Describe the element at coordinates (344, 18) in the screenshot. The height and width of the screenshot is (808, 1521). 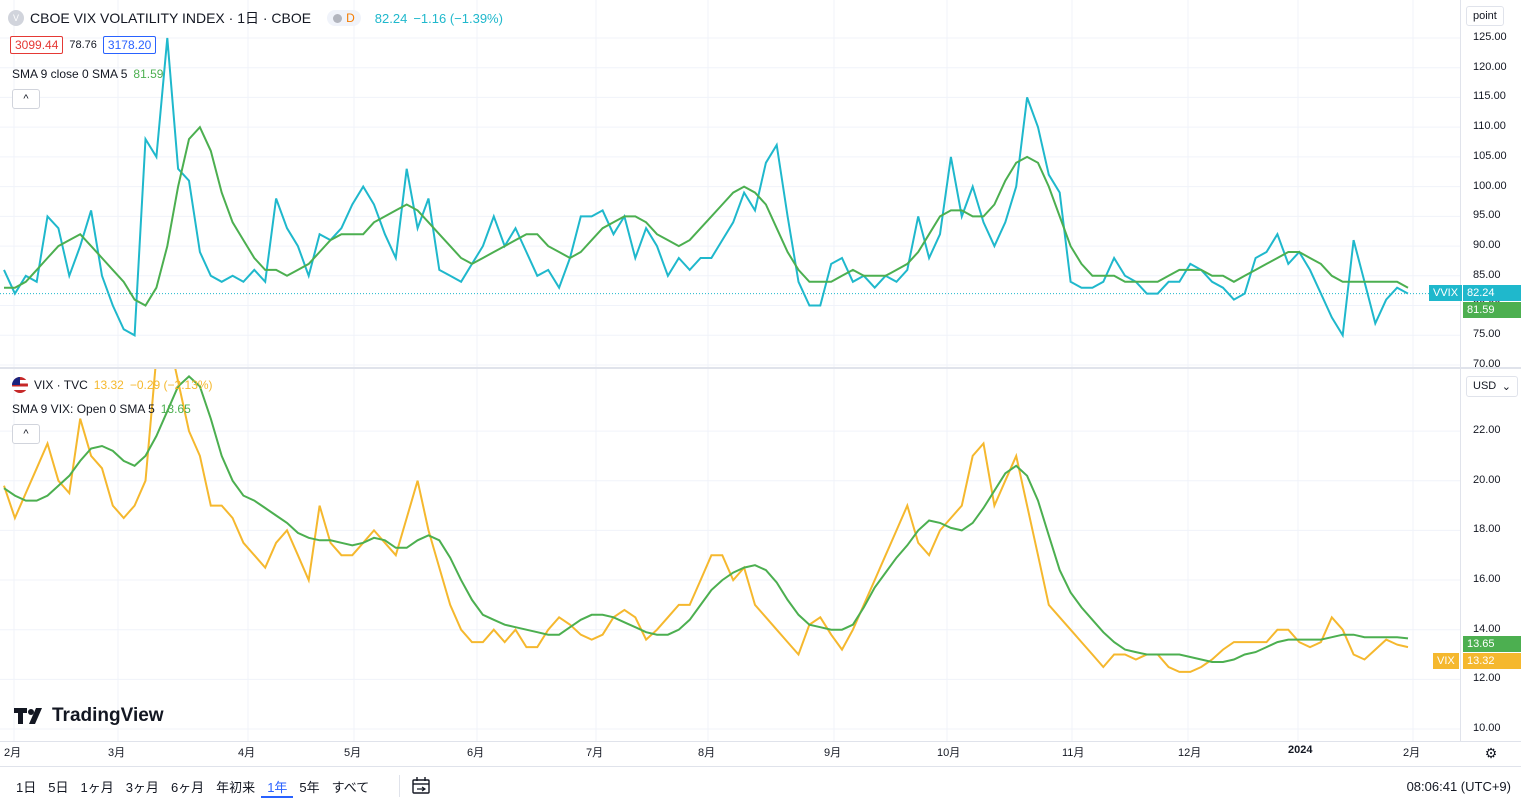
I see `market-status-badge: D` at that location.